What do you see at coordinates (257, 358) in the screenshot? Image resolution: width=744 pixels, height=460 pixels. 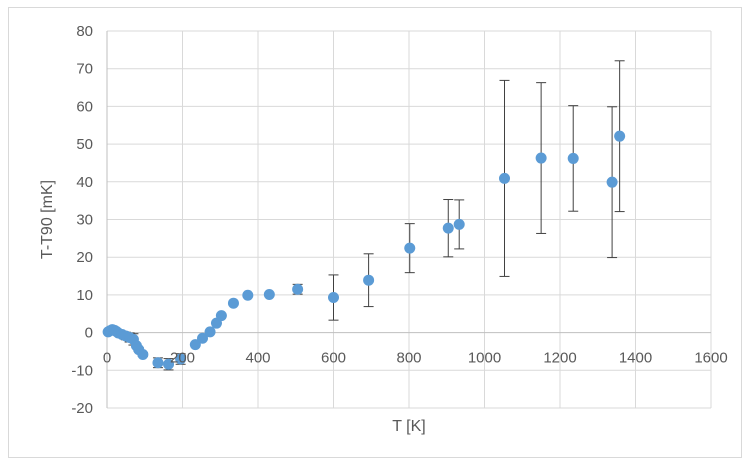 I see `x-tick-label: 400` at bounding box center [257, 358].